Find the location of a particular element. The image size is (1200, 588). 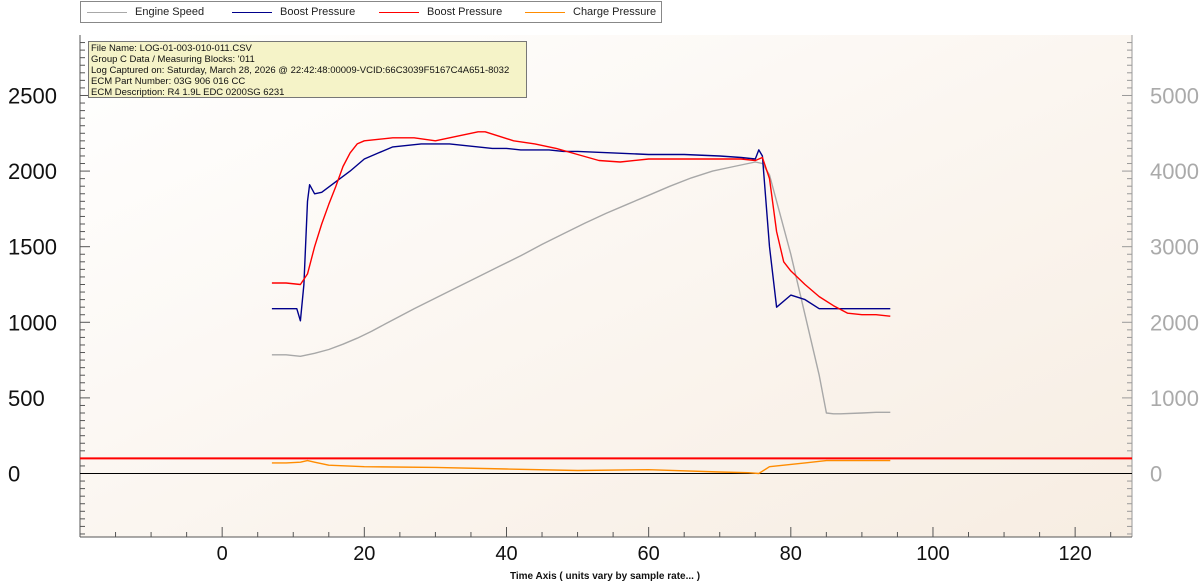

info-file-name: File Name: LOG-01-003-010-011.CSV is located at coordinates (171, 48).